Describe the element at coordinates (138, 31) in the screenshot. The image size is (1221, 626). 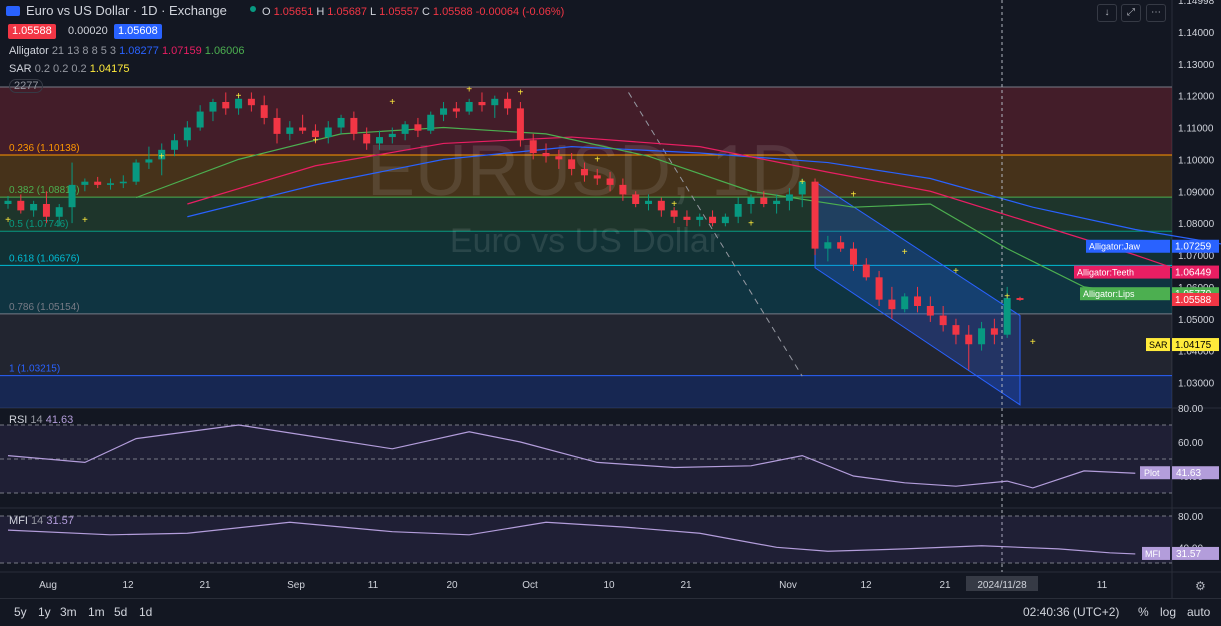
I see `buy-button: 1.05608` at that location.